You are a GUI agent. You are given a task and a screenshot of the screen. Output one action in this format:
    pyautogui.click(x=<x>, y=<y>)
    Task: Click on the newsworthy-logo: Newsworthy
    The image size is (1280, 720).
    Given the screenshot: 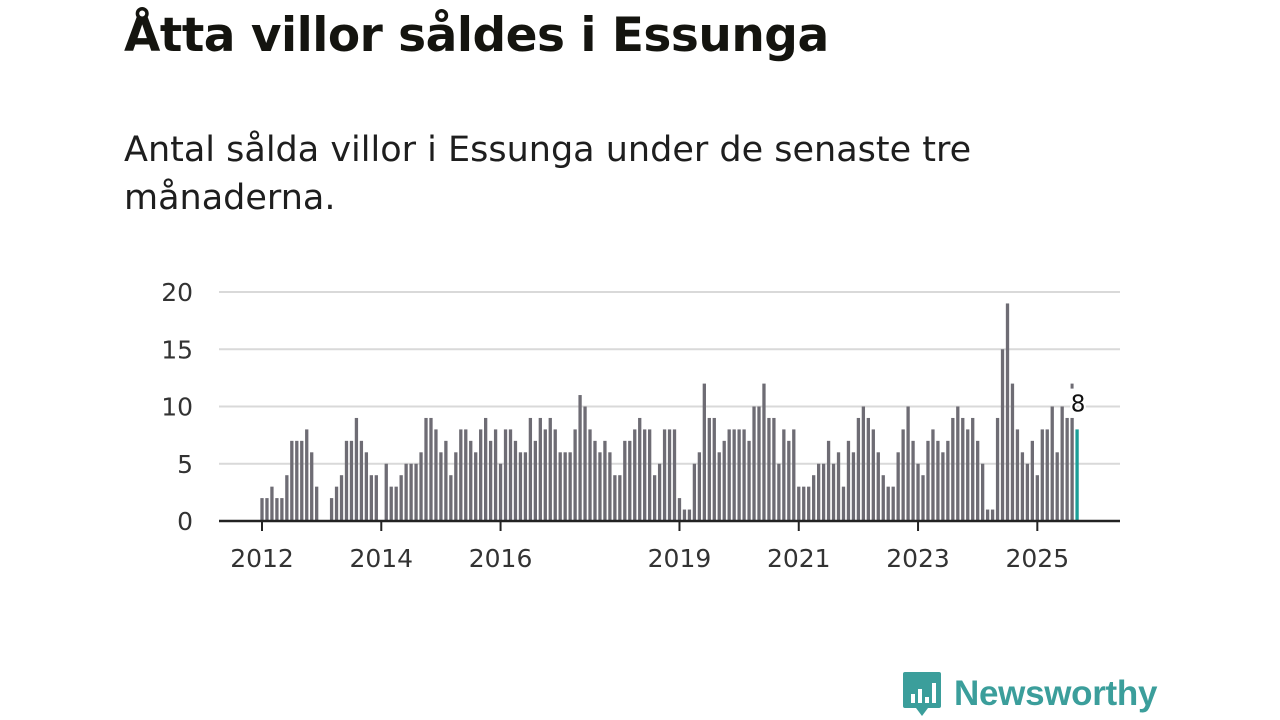 What is the action you would take?
    pyautogui.click(x=1029, y=694)
    